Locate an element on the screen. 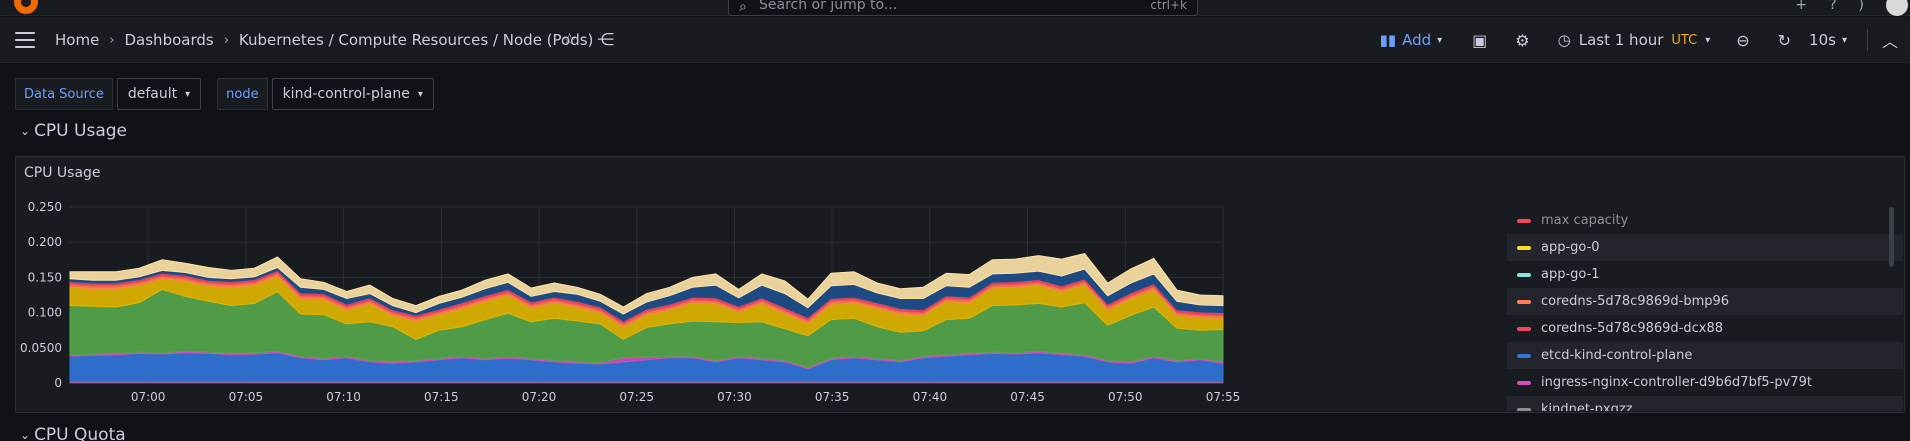 This screenshot has width=1910, height=441. share-icon: ⋲ is located at coordinates (605, 40).